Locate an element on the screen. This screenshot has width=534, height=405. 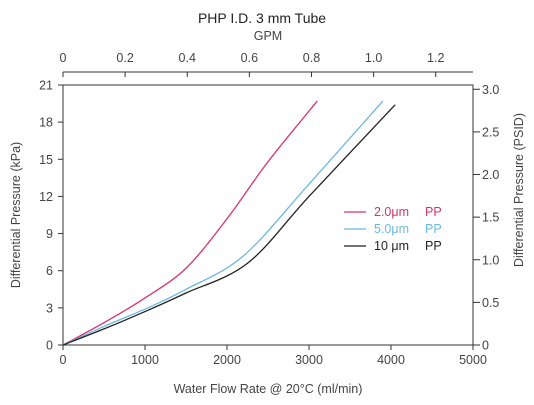
right-tick-label: 2.0 is located at coordinates (490, 175).